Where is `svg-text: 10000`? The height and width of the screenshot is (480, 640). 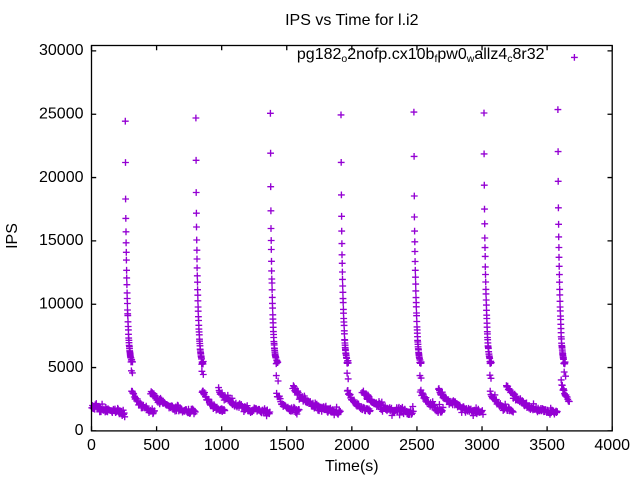 svg-text: 10000 is located at coordinates (61, 303).